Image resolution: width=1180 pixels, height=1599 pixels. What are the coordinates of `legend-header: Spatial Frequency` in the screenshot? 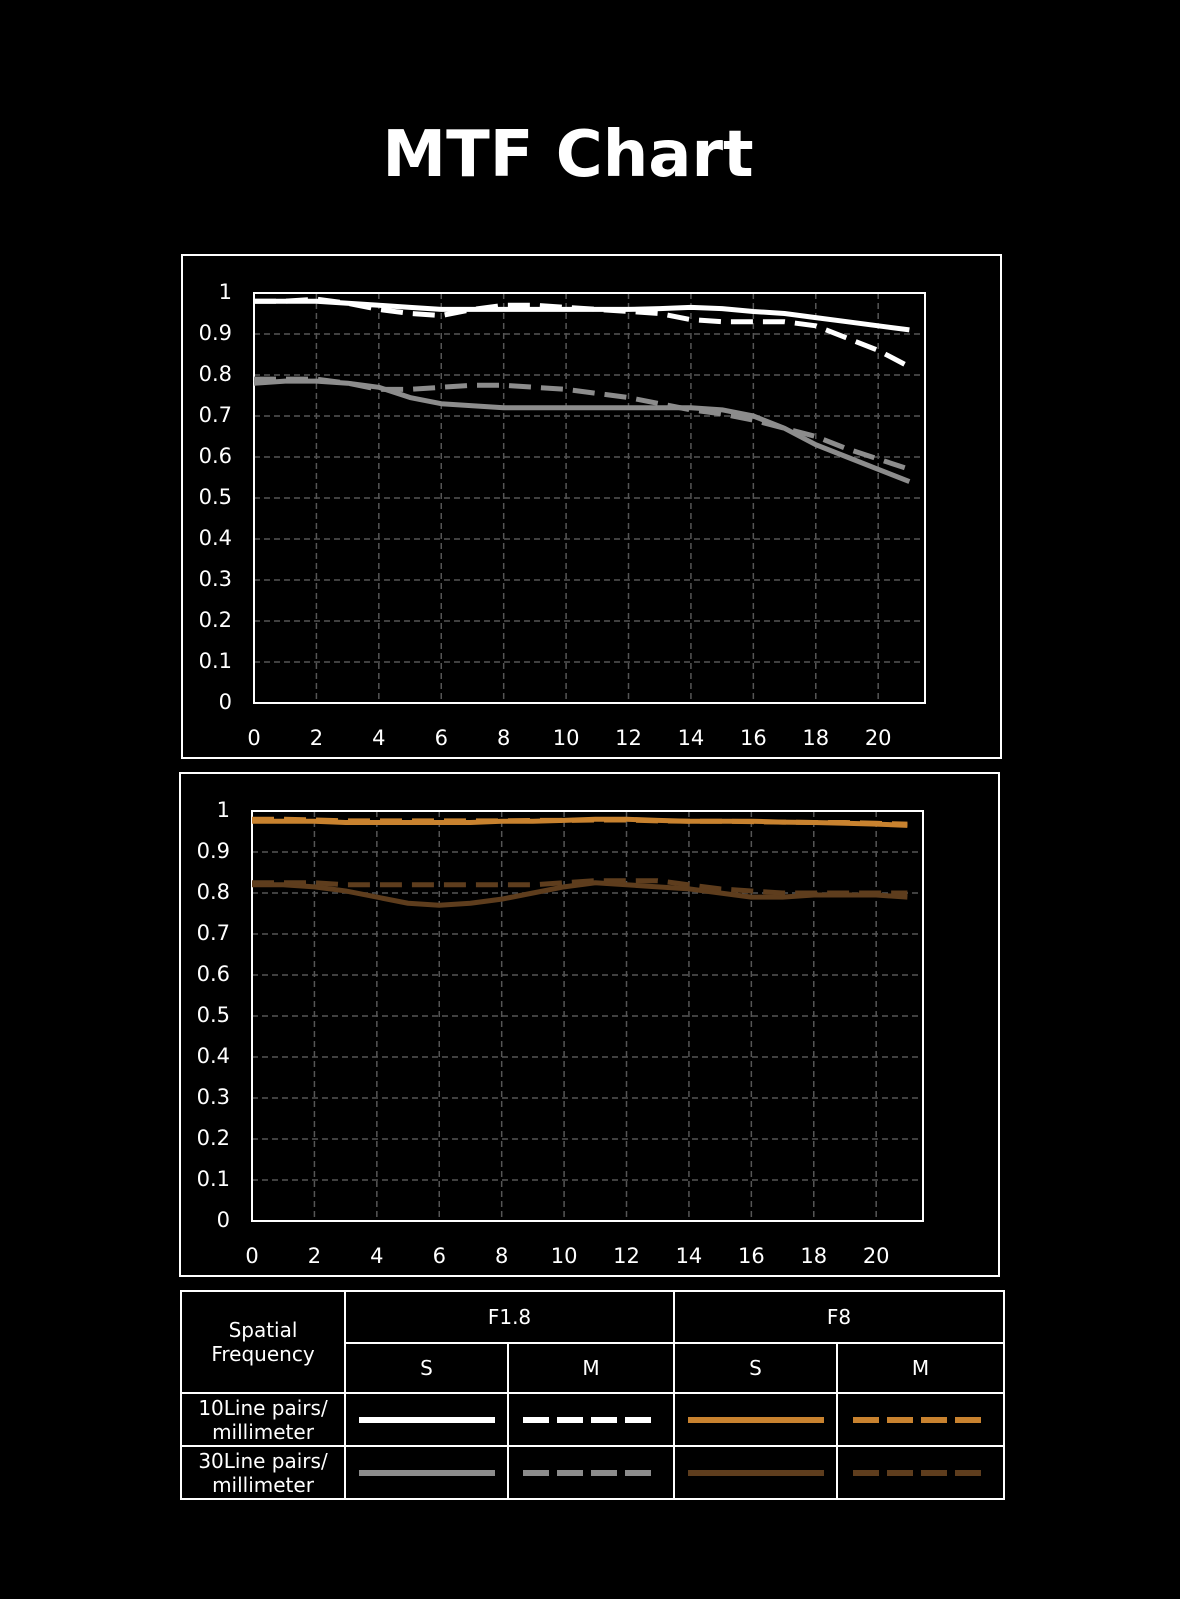 It's located at (263, 1342).